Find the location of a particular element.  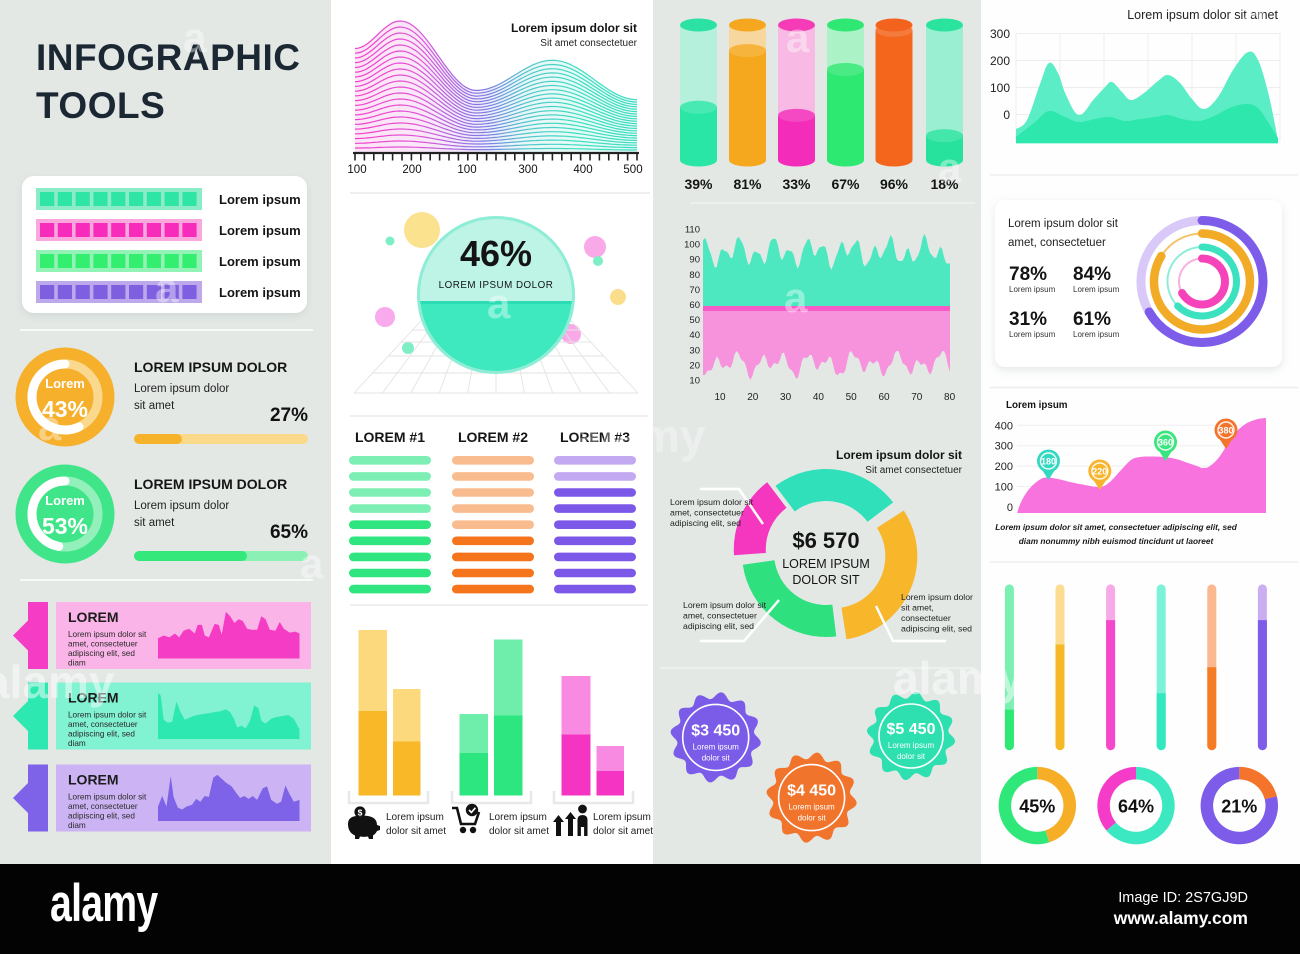

svg-text: 21% is located at coordinates (1239, 807).